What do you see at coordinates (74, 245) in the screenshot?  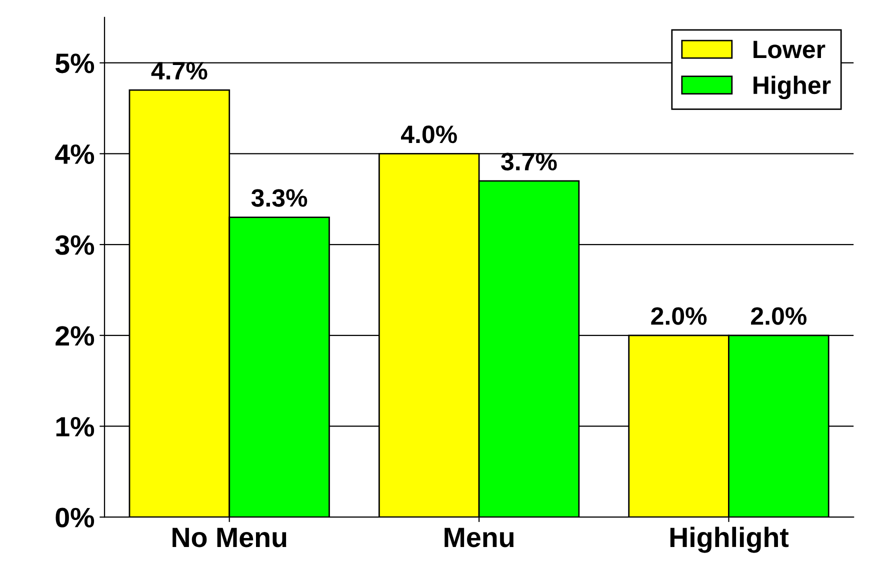 I see `y-tick-label: 3%` at bounding box center [74, 245].